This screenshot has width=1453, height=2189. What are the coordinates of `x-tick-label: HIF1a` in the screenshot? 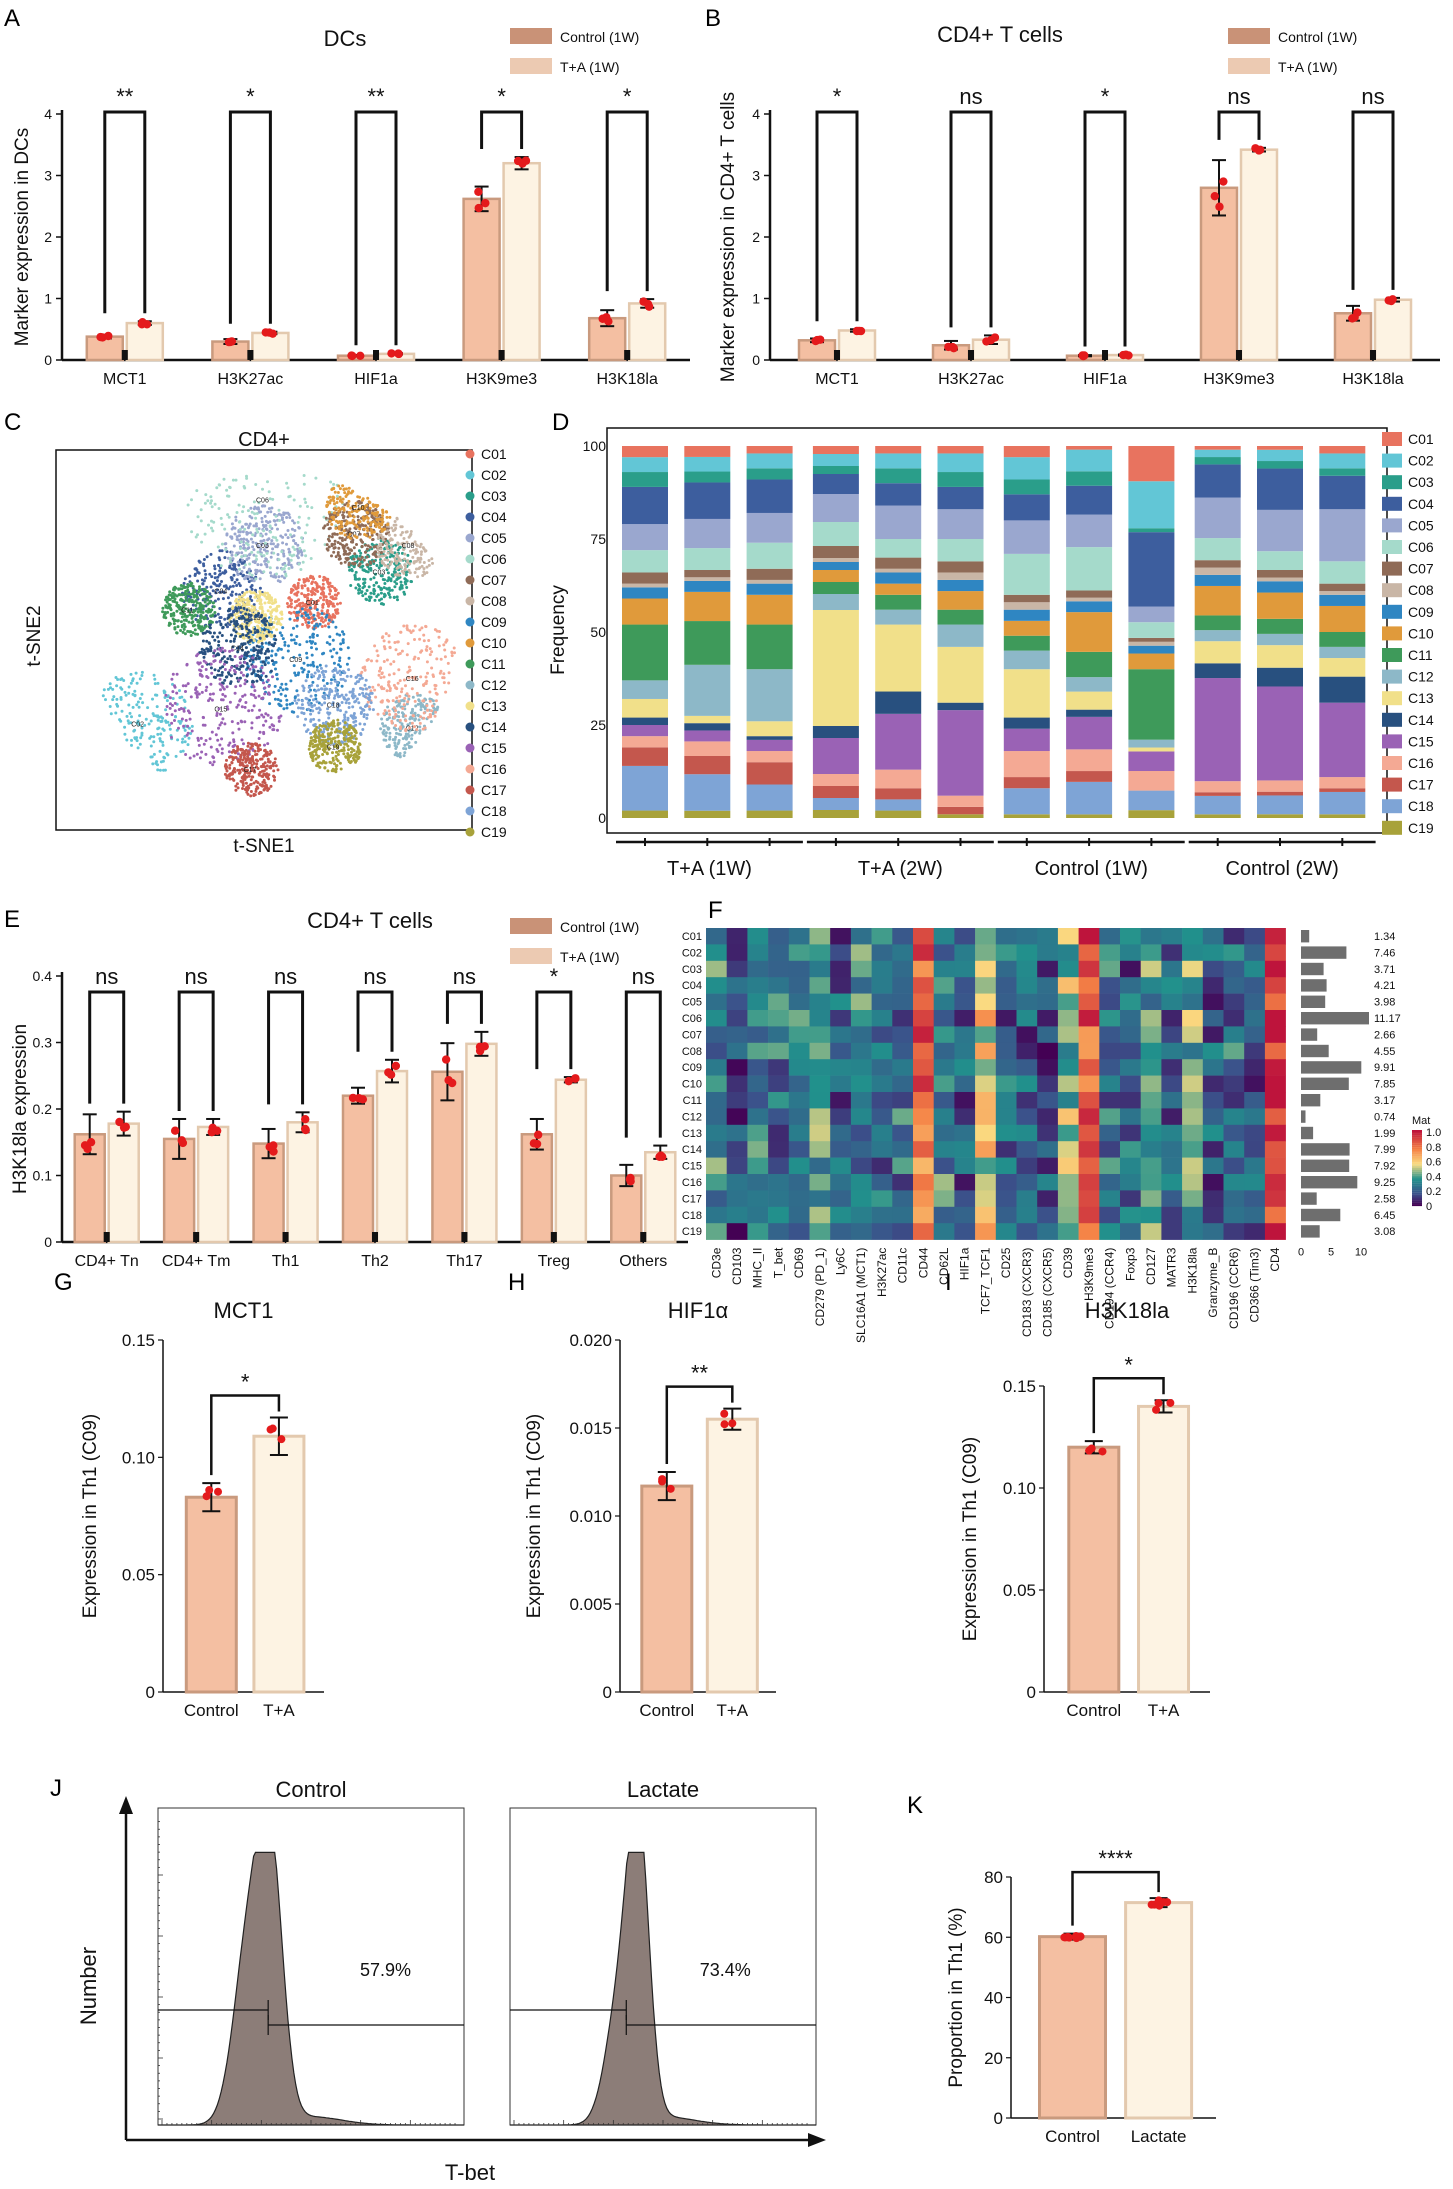 It's located at (1105, 379).